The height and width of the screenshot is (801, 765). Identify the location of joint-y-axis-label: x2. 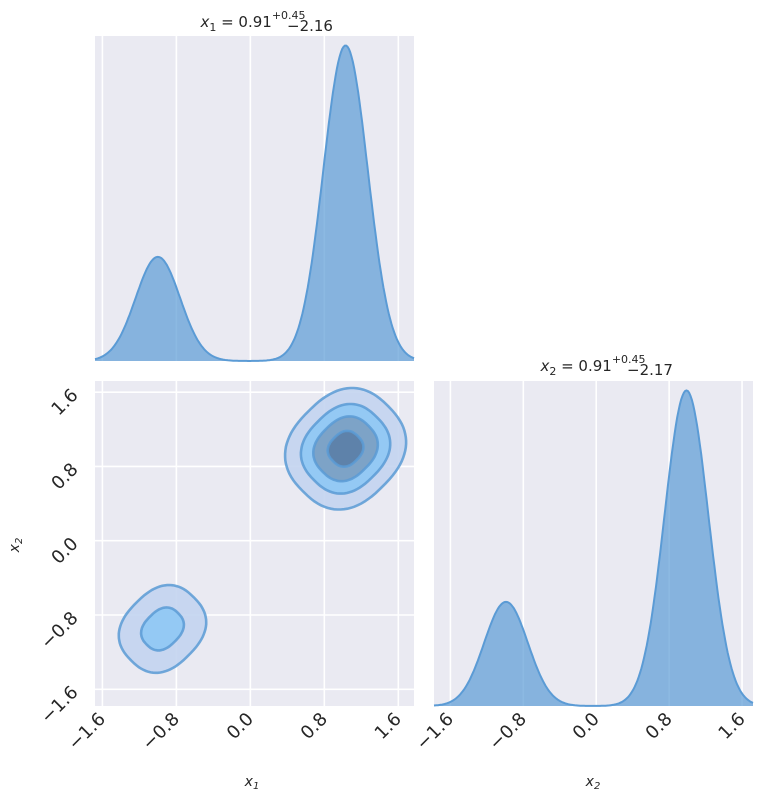
(16, 546).